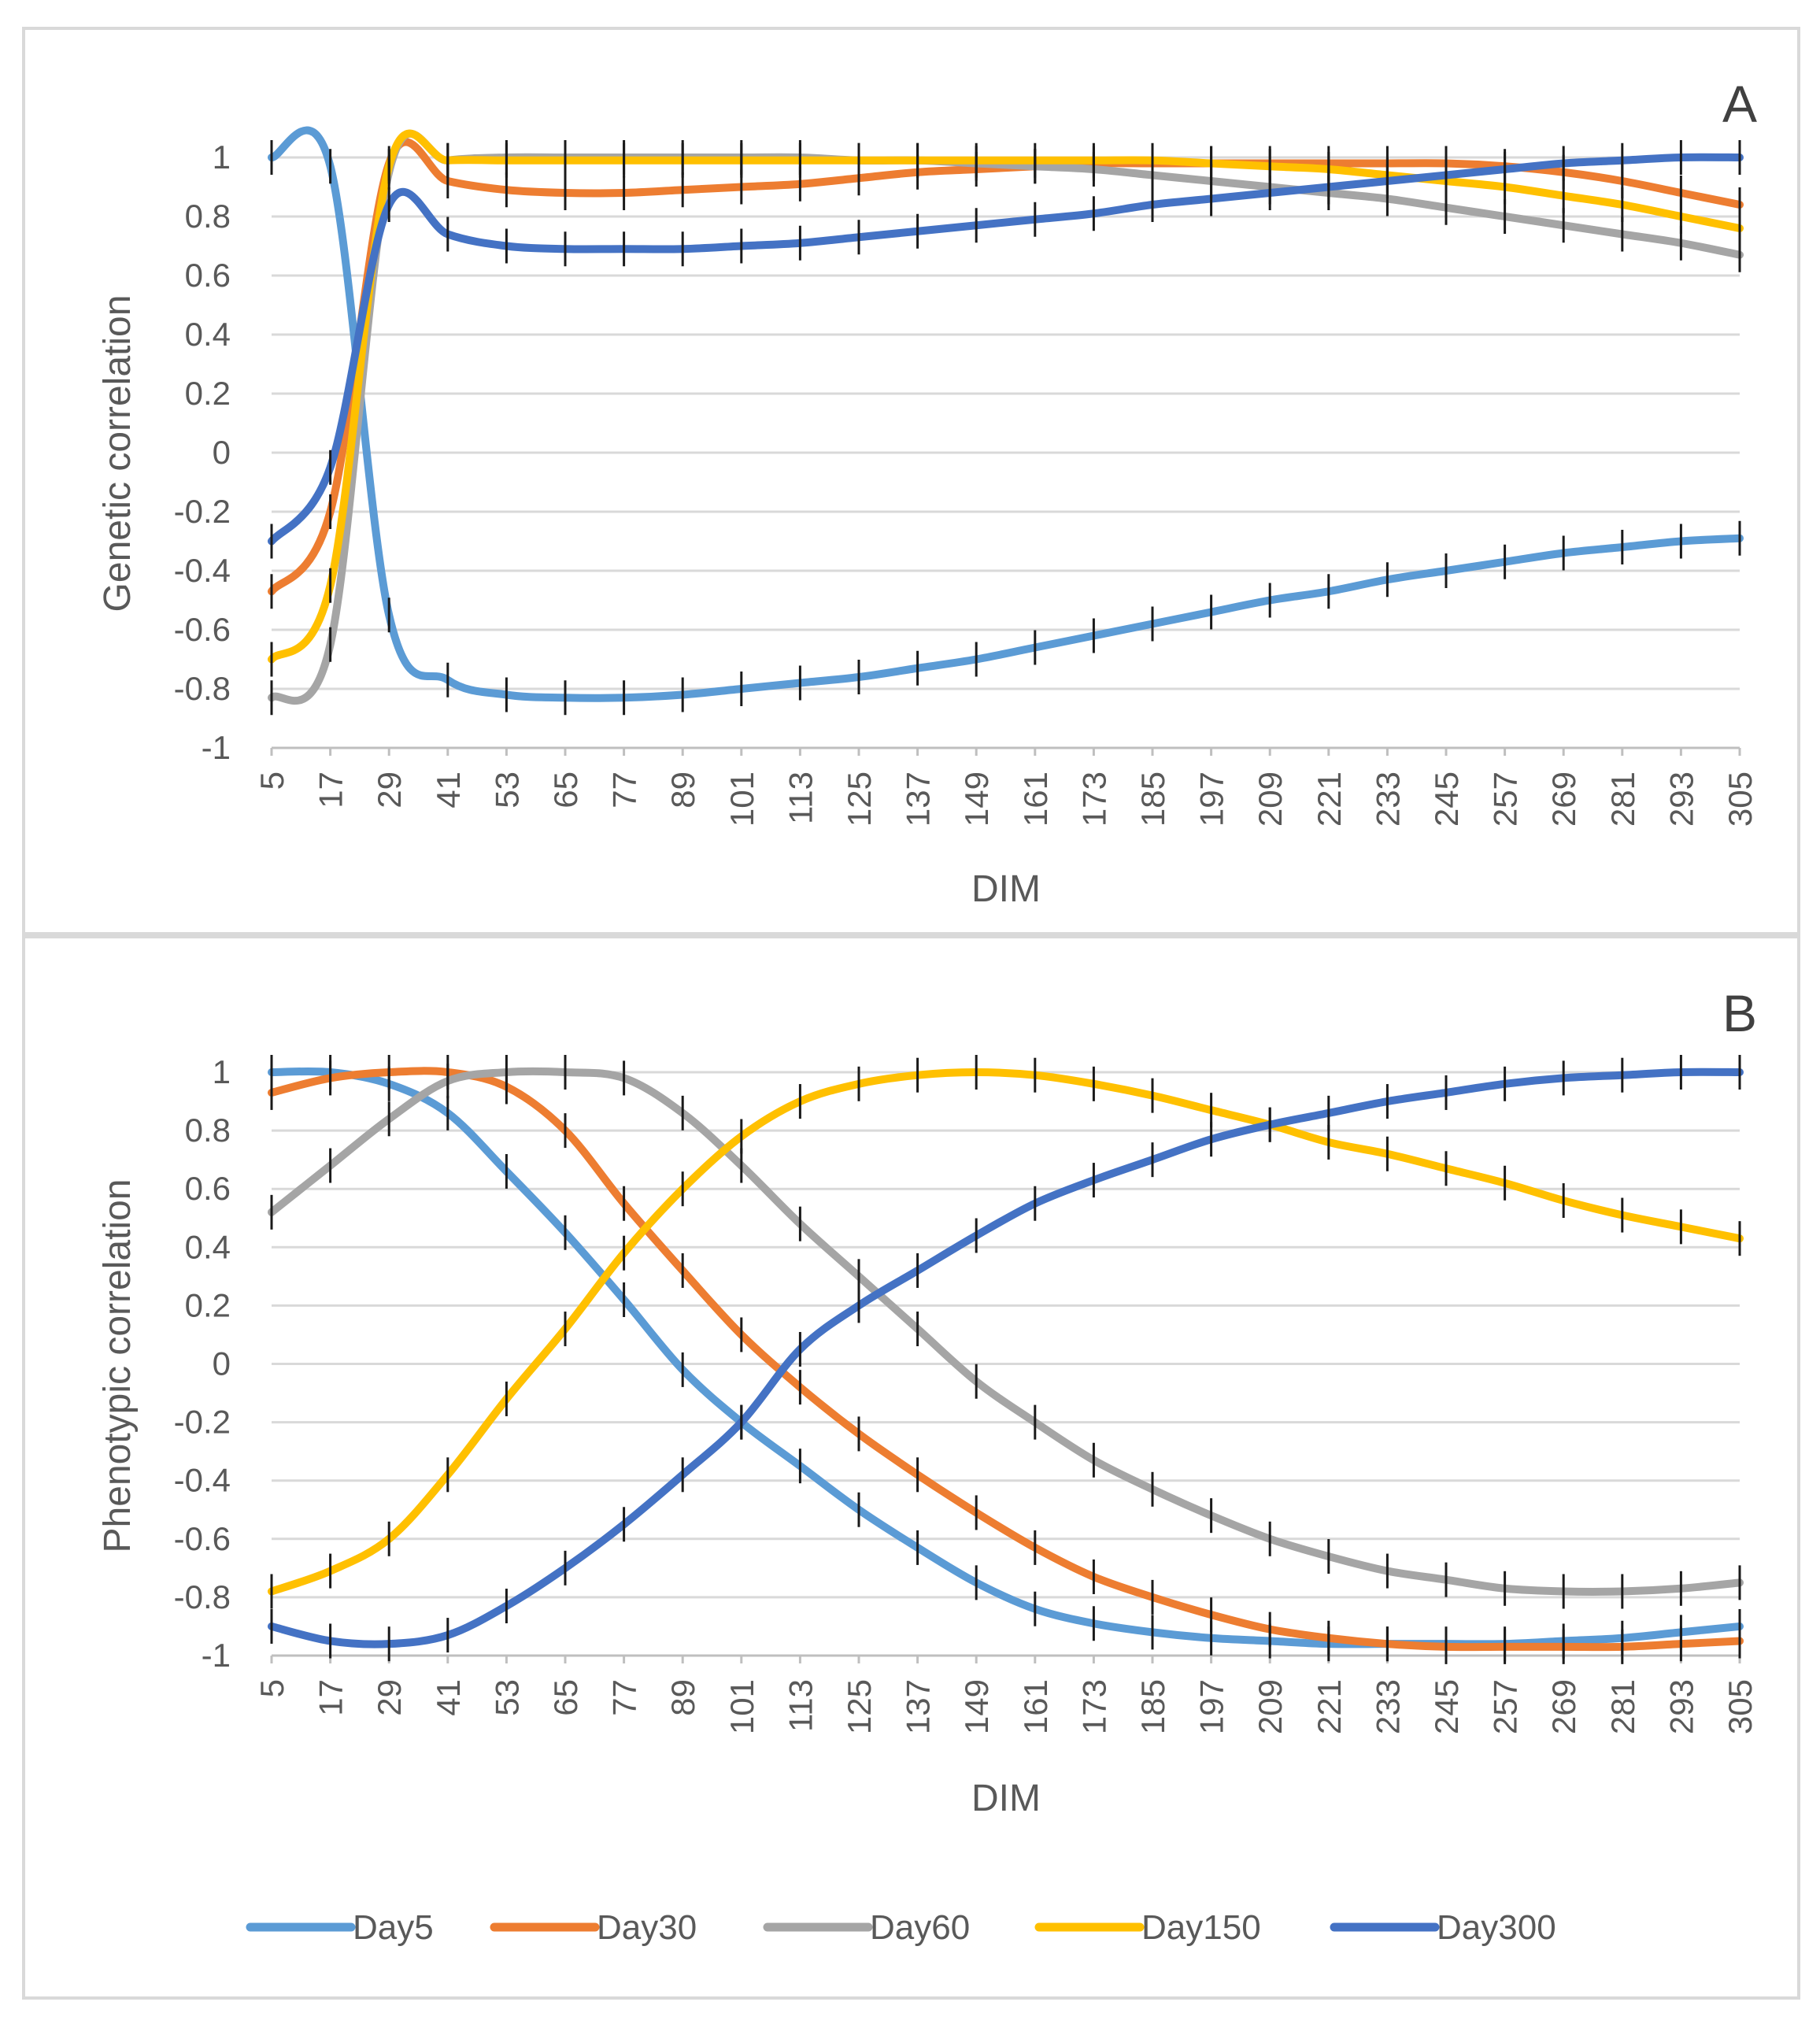 This screenshot has width=1820, height=2024. I want to click on panel-b-y-tick-label: -1, so click(216, 1655).